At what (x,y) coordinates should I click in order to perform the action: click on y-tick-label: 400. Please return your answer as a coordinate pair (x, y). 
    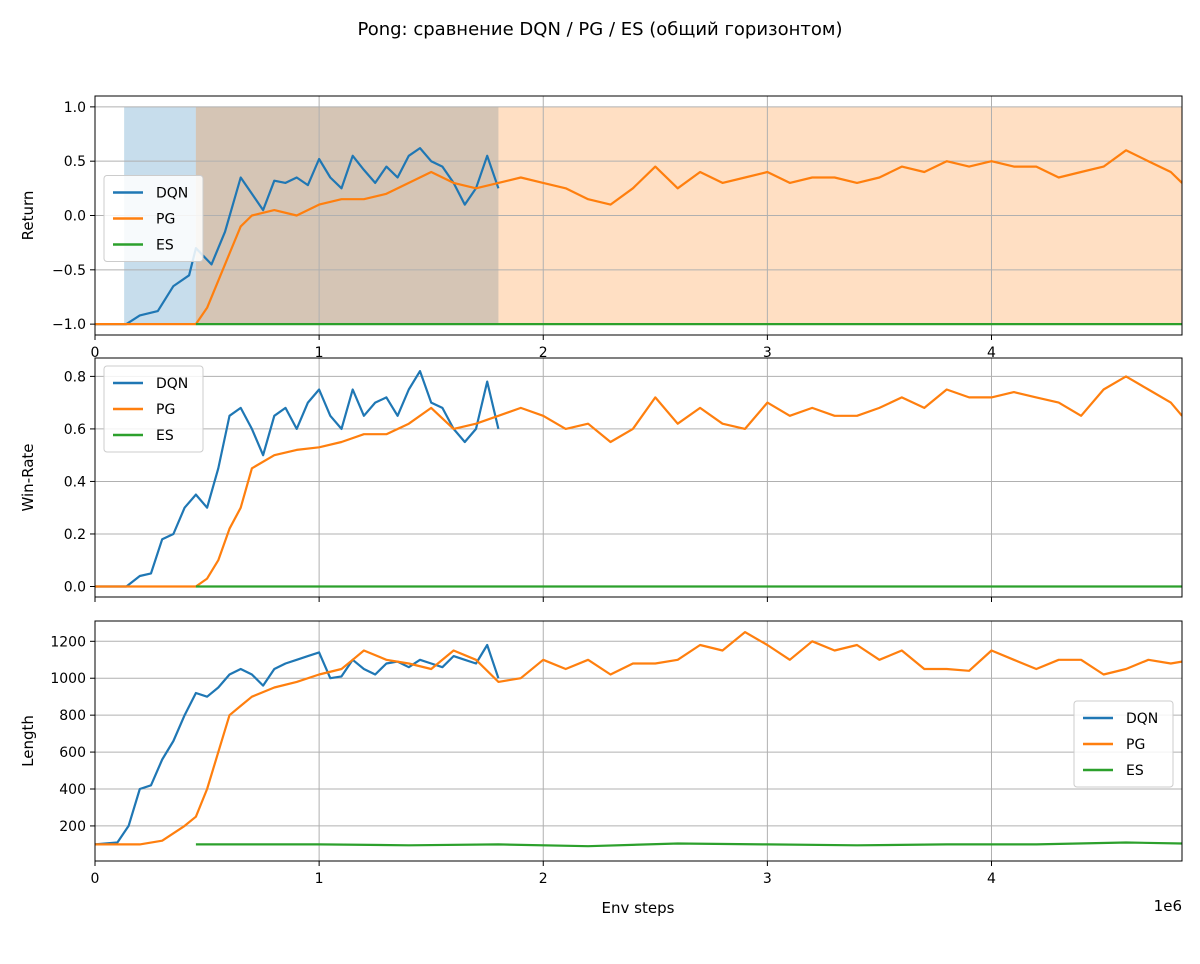
    Looking at the image, I should click on (72, 790).